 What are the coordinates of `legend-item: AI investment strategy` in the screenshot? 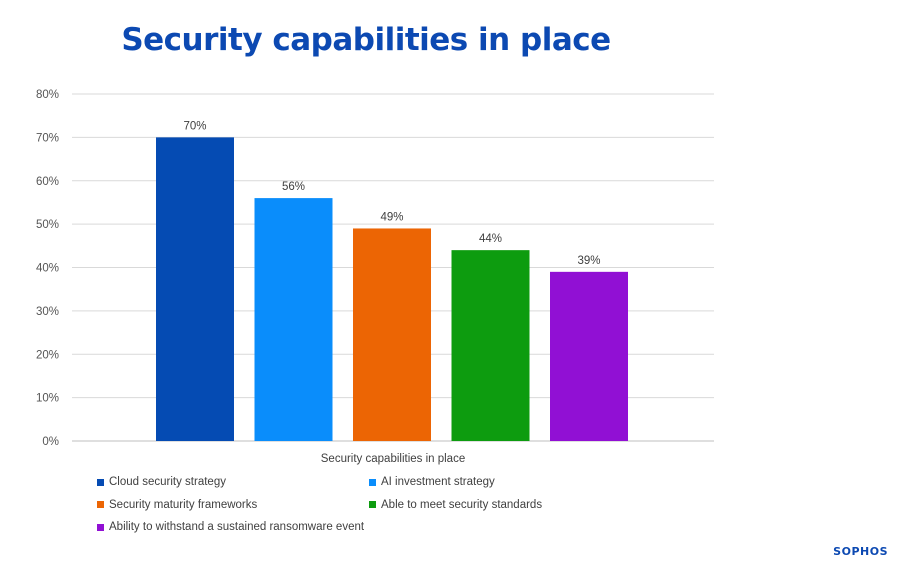 It's located at (432, 482).